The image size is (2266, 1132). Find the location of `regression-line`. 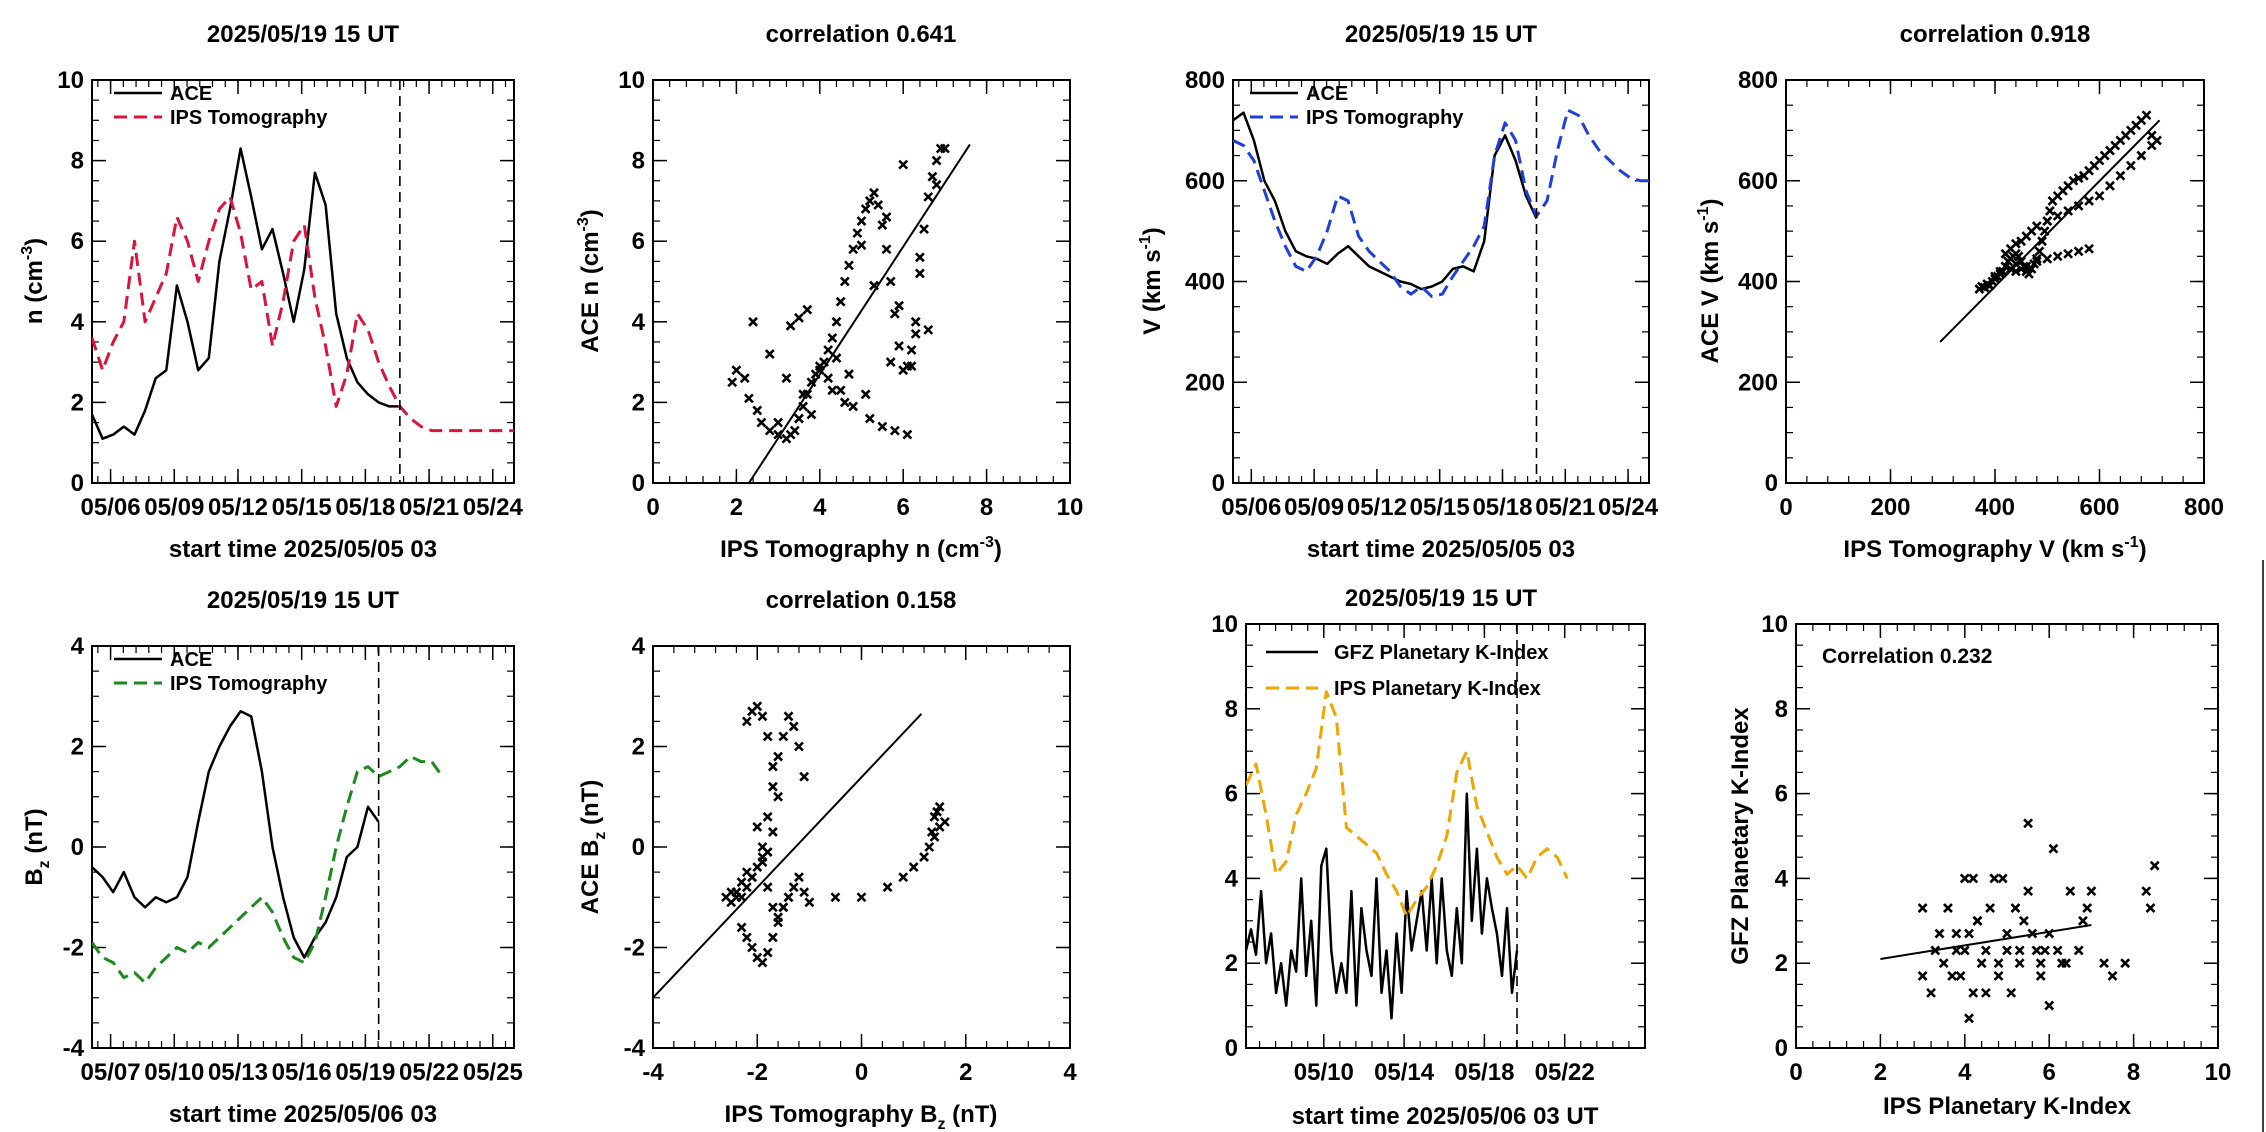

regression-line is located at coordinates (1986, 942).